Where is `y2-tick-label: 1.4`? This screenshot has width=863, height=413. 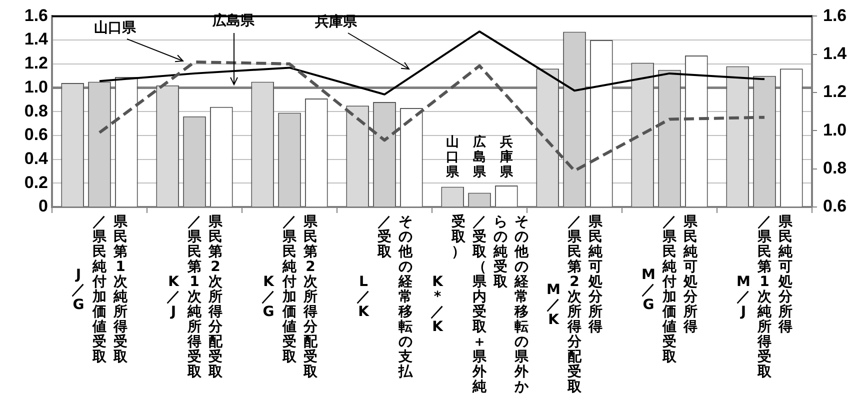 y2-tick-label: 1.4 is located at coordinates (835, 54).